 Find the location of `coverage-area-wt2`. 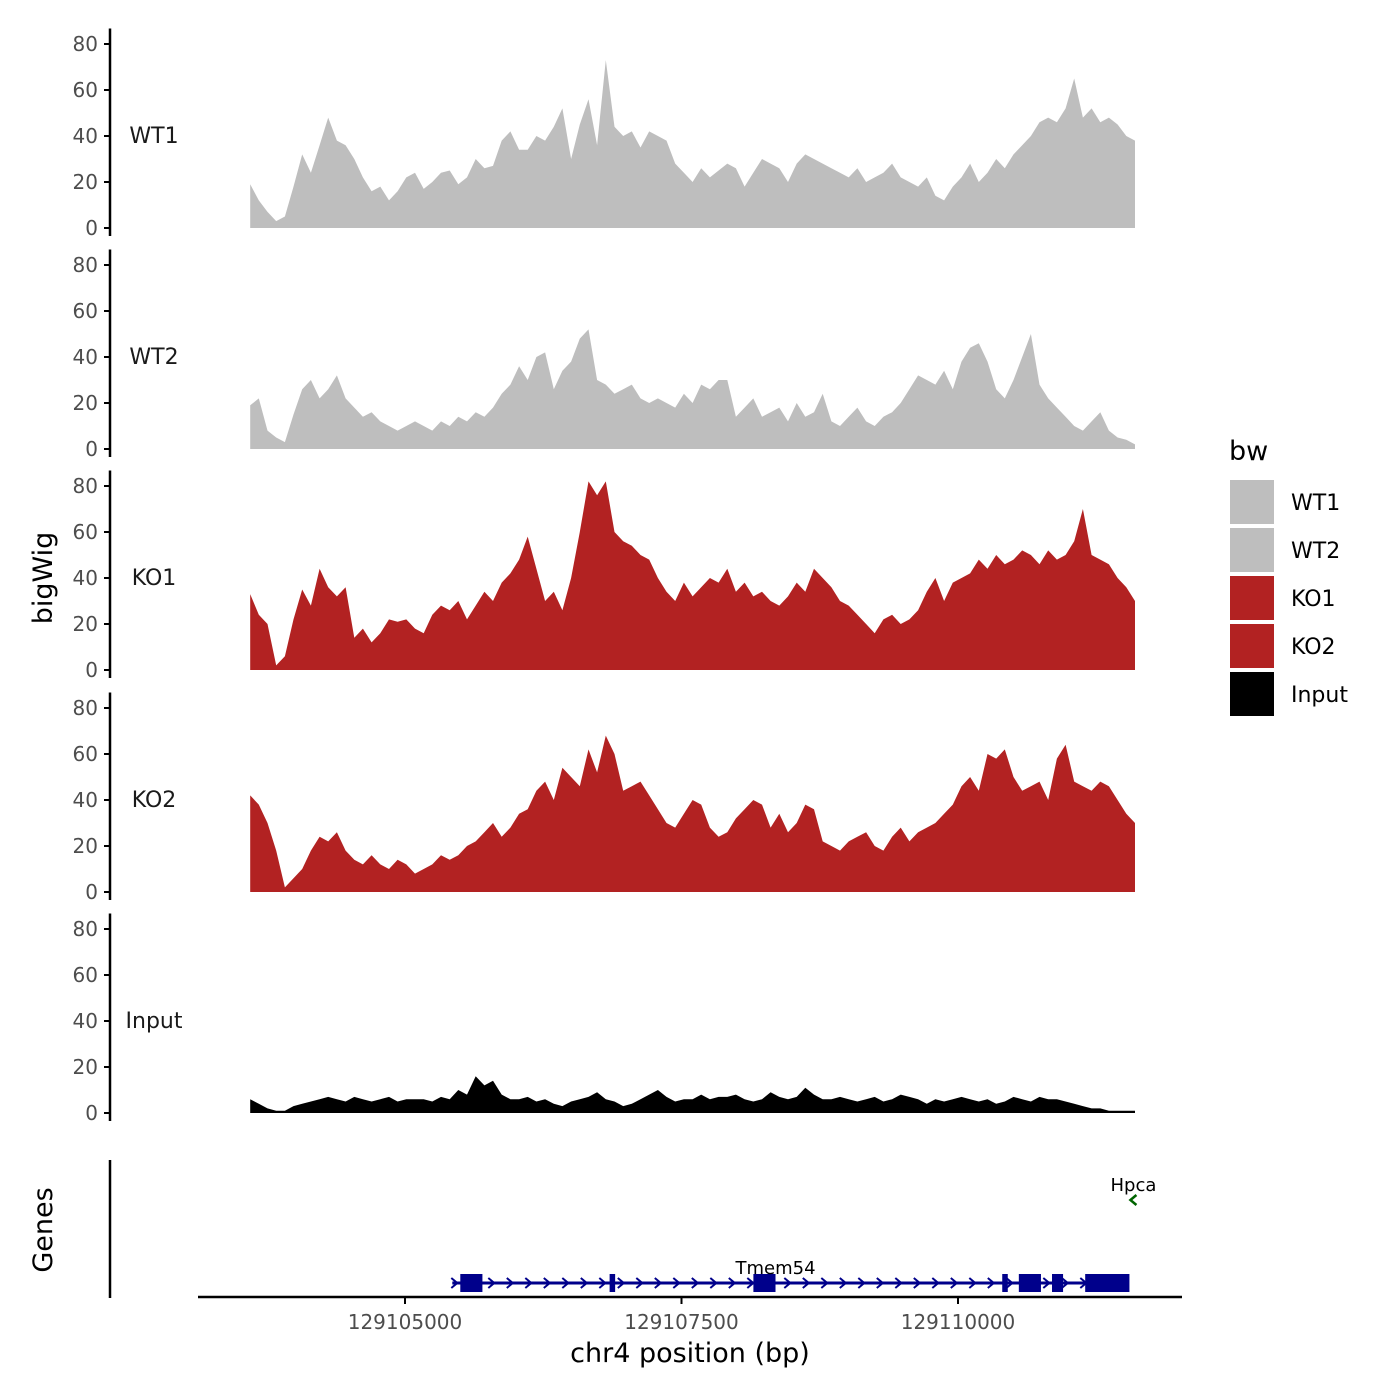

coverage-area-wt2 is located at coordinates (692, 389).